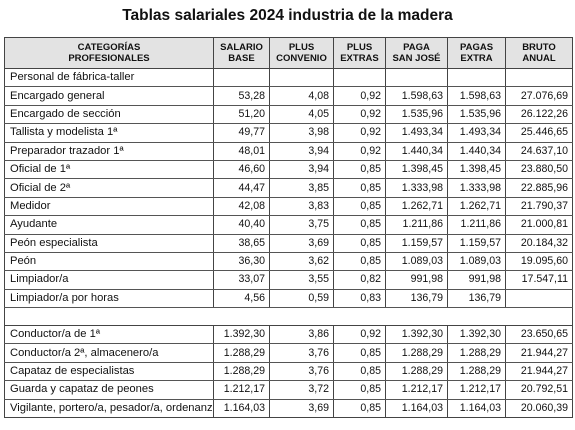 This screenshot has height=430, width=575. What do you see at coordinates (416, 243) in the screenshot?
I see `paga-san-jose-cell: 1.159,57` at bounding box center [416, 243].